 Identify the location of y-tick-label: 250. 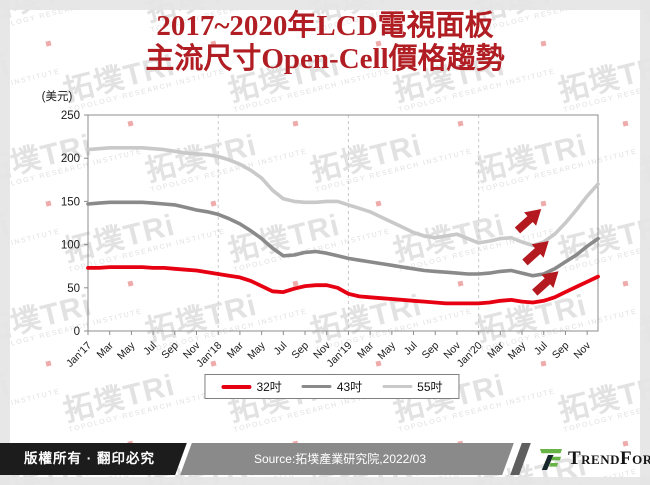
(70, 116).